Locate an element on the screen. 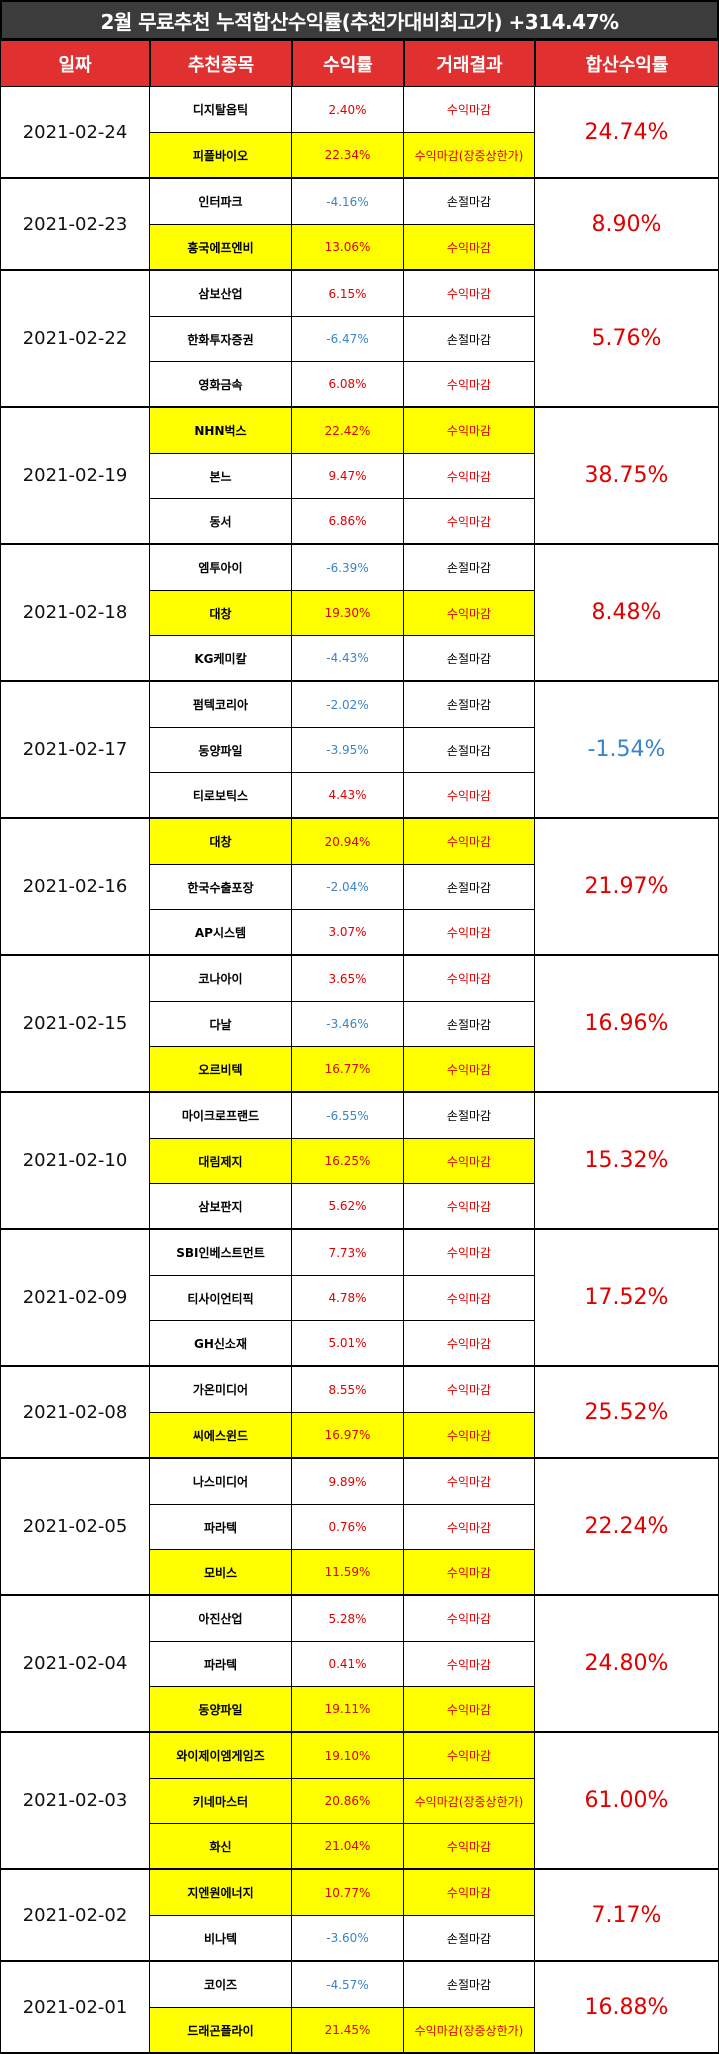 The height and width of the screenshot is (2054, 719). table-row: 영화금속 6.08% 수익마감 is located at coordinates (342, 383).